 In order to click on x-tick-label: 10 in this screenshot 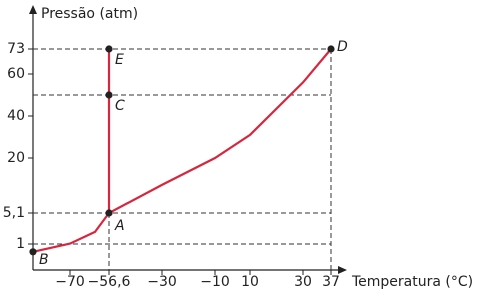, I will do `click(250, 282)`.